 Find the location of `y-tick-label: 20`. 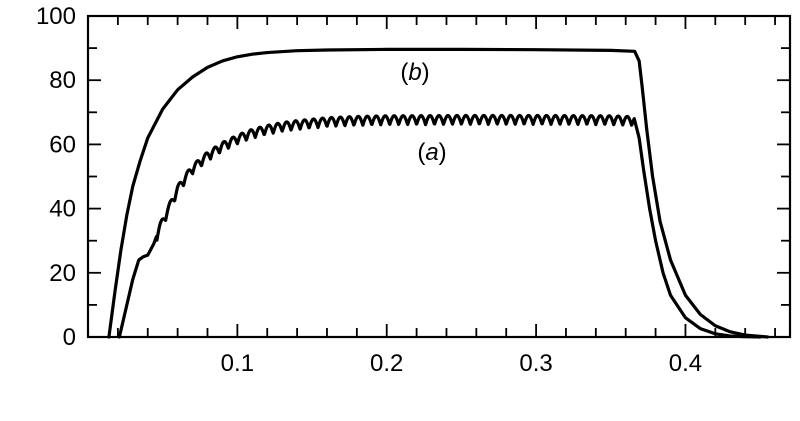

y-tick-label: 20 is located at coordinates (62, 273).